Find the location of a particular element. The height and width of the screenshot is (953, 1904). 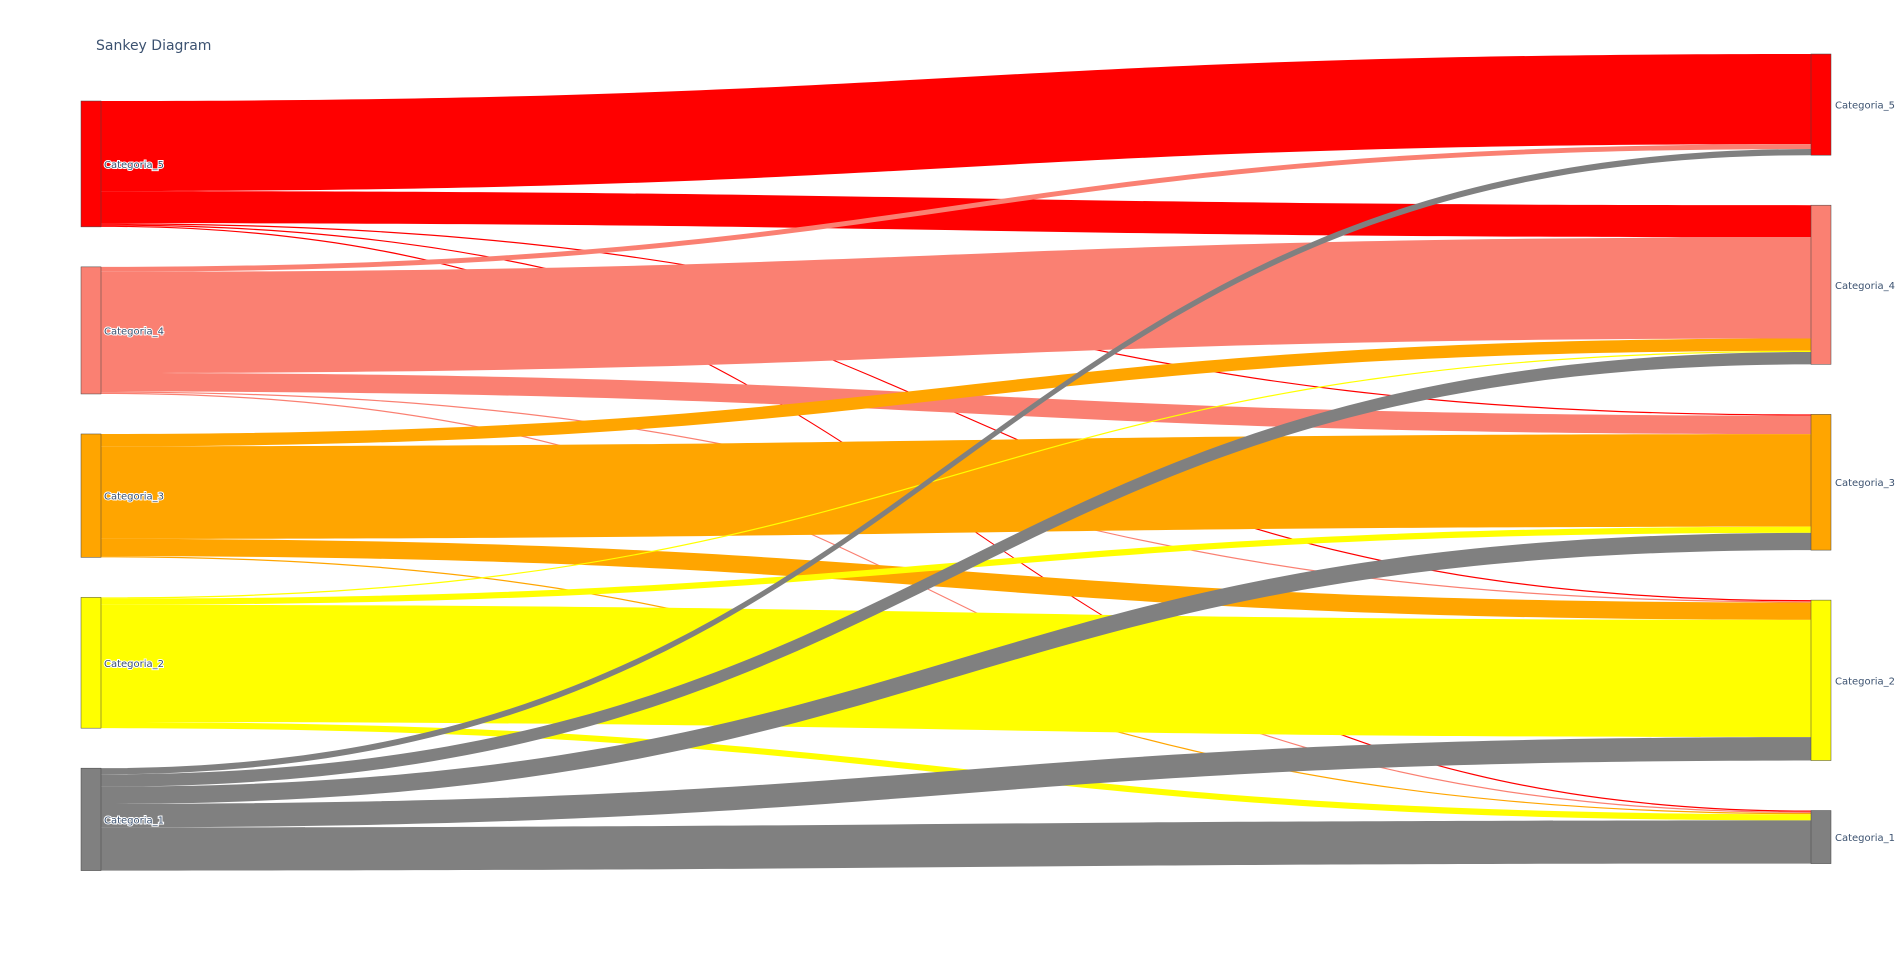

node-s4 is located at coordinates (91, 330).